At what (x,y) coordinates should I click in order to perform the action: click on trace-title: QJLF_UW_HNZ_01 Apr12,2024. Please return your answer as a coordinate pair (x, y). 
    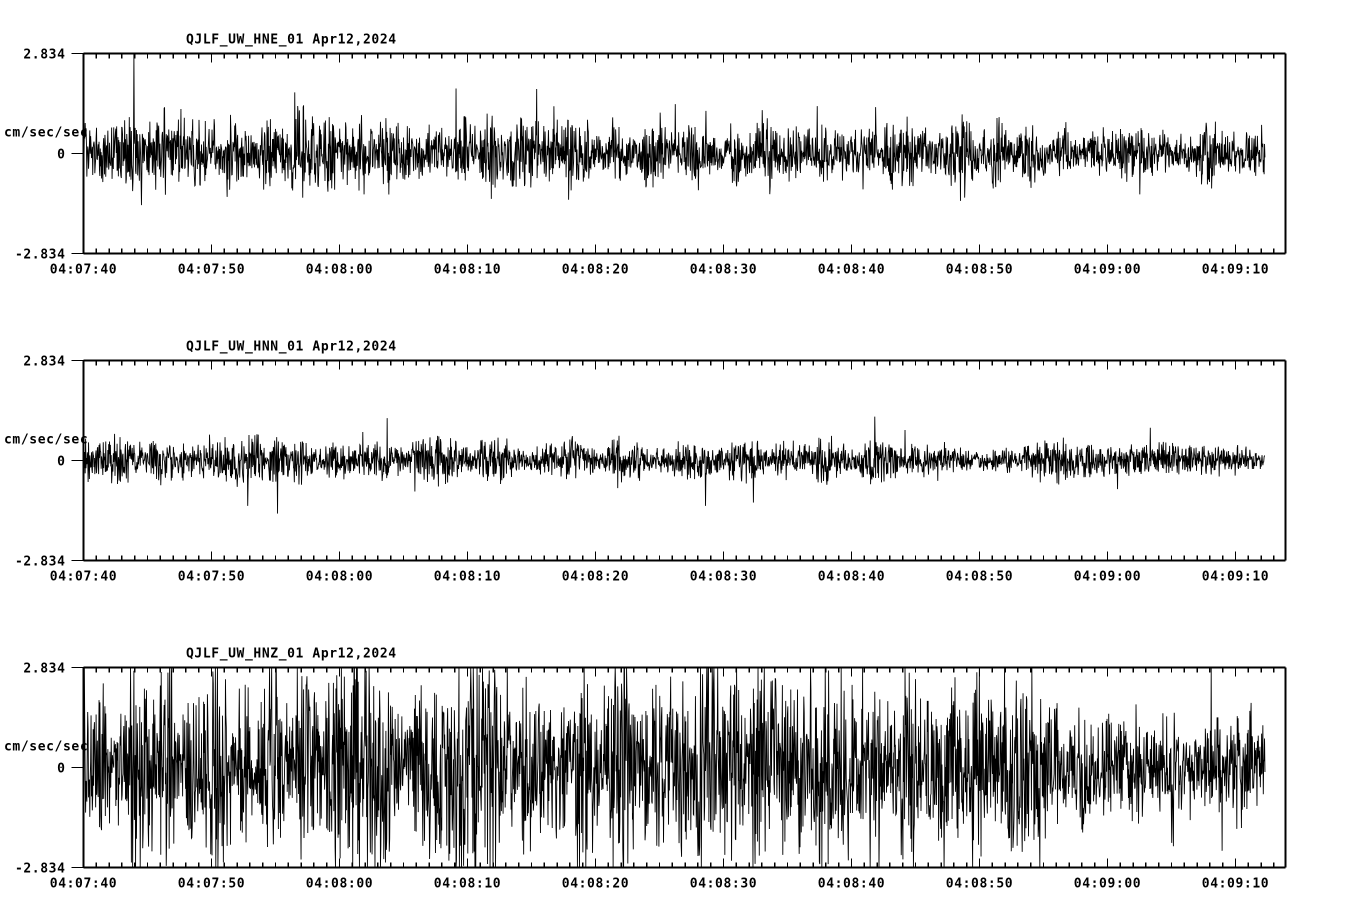
    Looking at the image, I should click on (291, 654).